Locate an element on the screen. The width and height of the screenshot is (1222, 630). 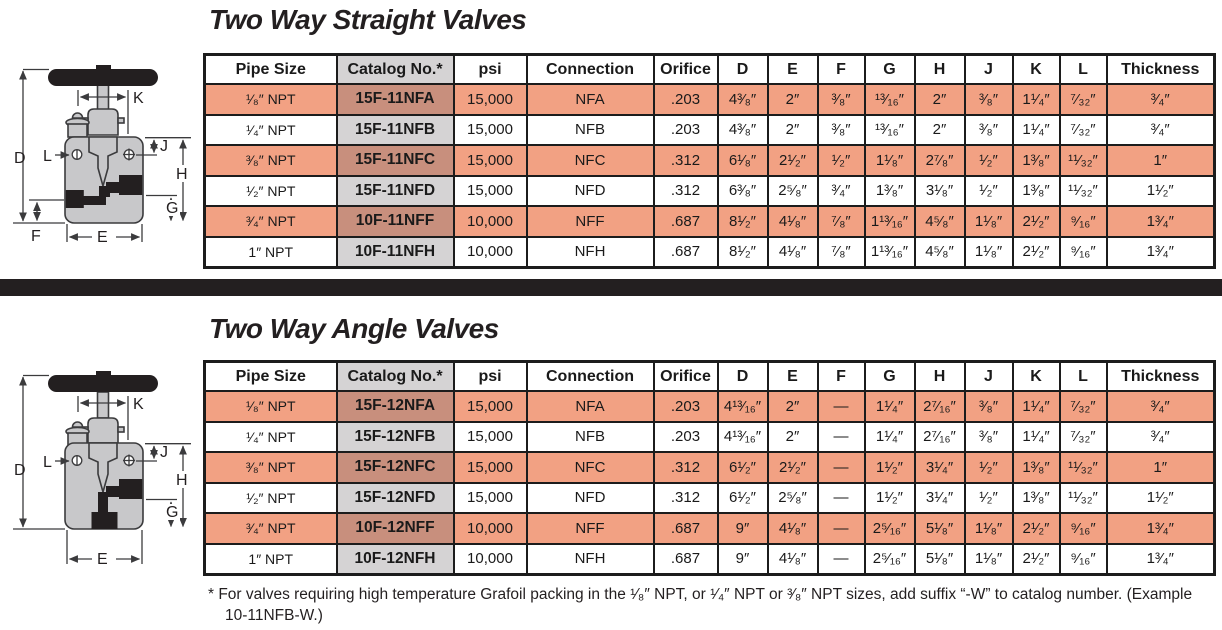
cell: 15,000 is located at coordinates (490, 436).